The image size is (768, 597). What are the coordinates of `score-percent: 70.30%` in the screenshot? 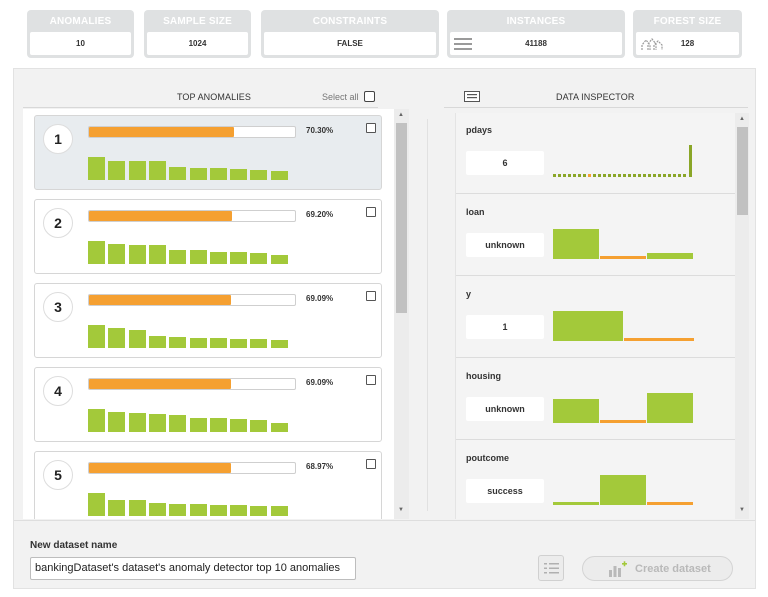 It's located at (320, 130).